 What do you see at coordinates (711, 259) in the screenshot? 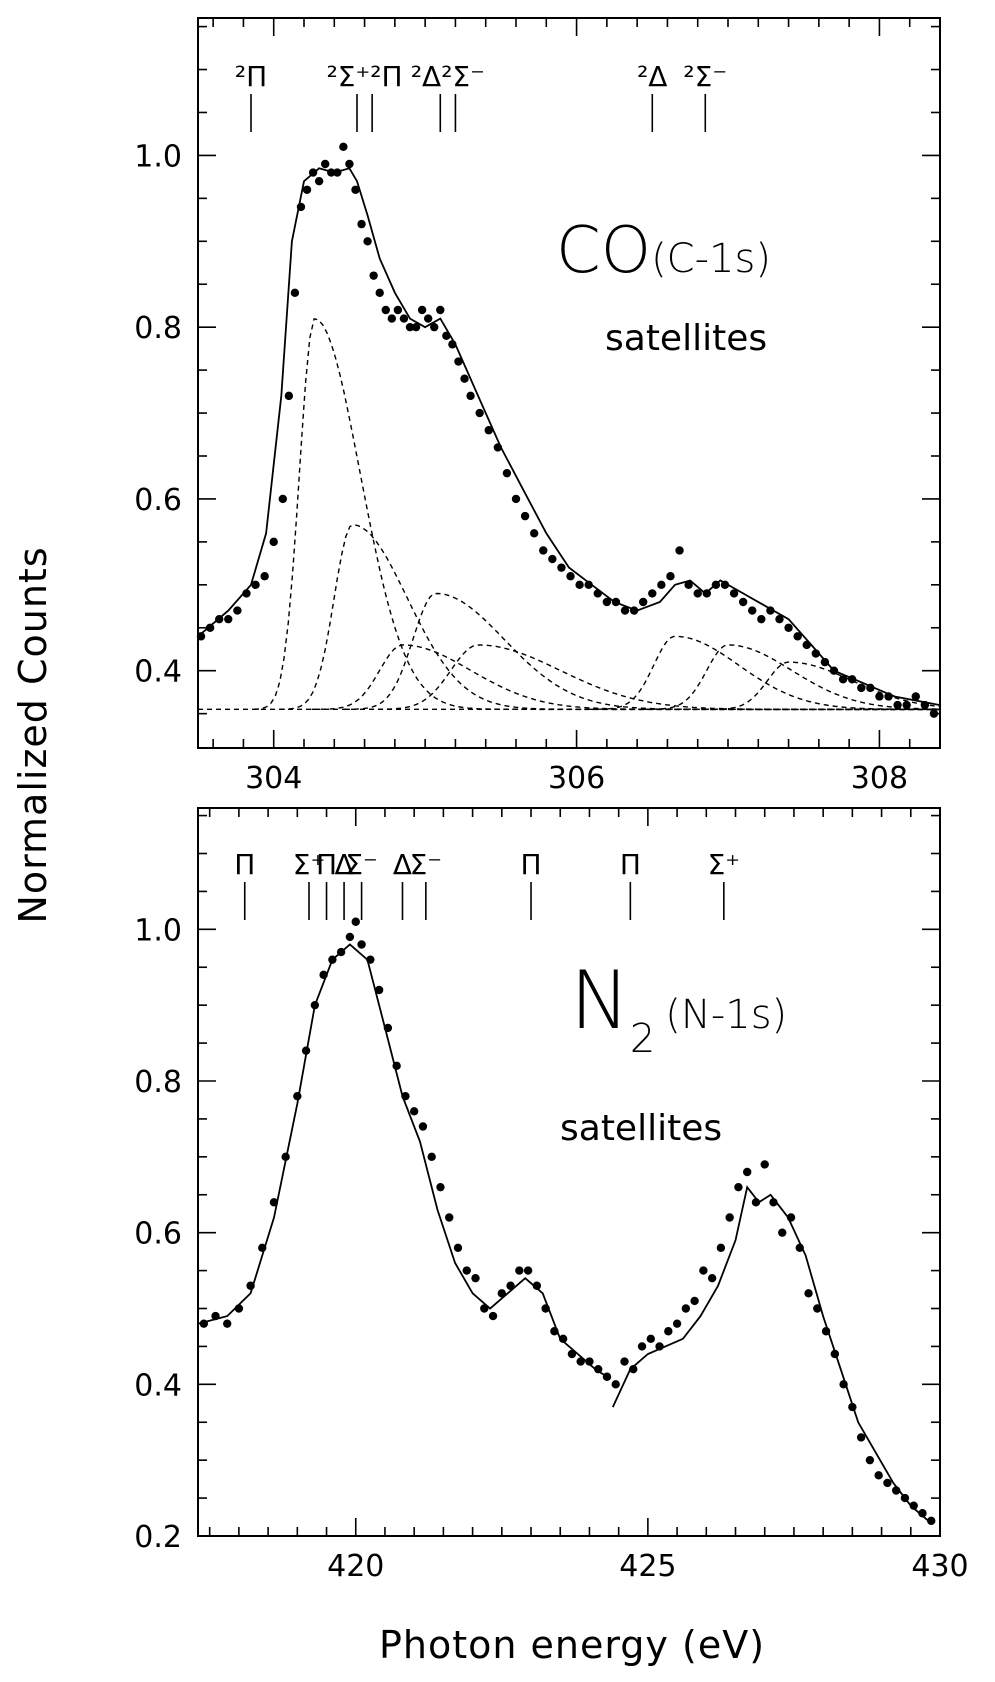
I see `co-molecule-core: (C-1s)` at bounding box center [711, 259].